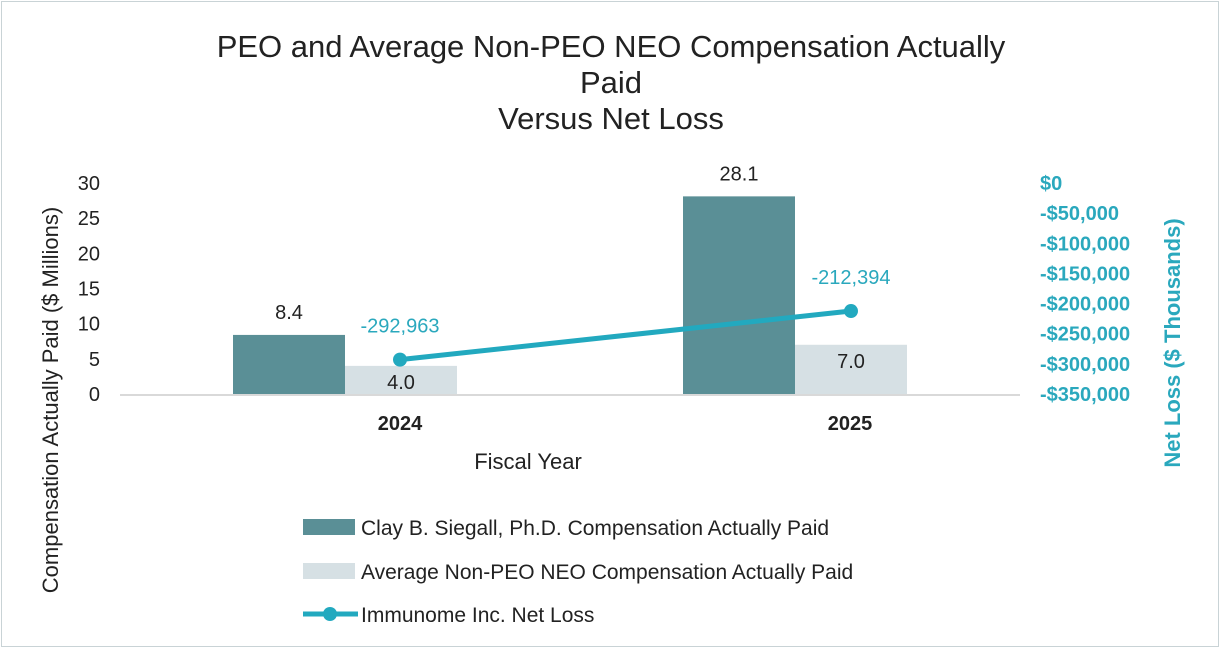 The width and height of the screenshot is (1222, 650). Describe the element at coordinates (400, 424) in the screenshot. I see `x-tick-label: 2024` at that location.